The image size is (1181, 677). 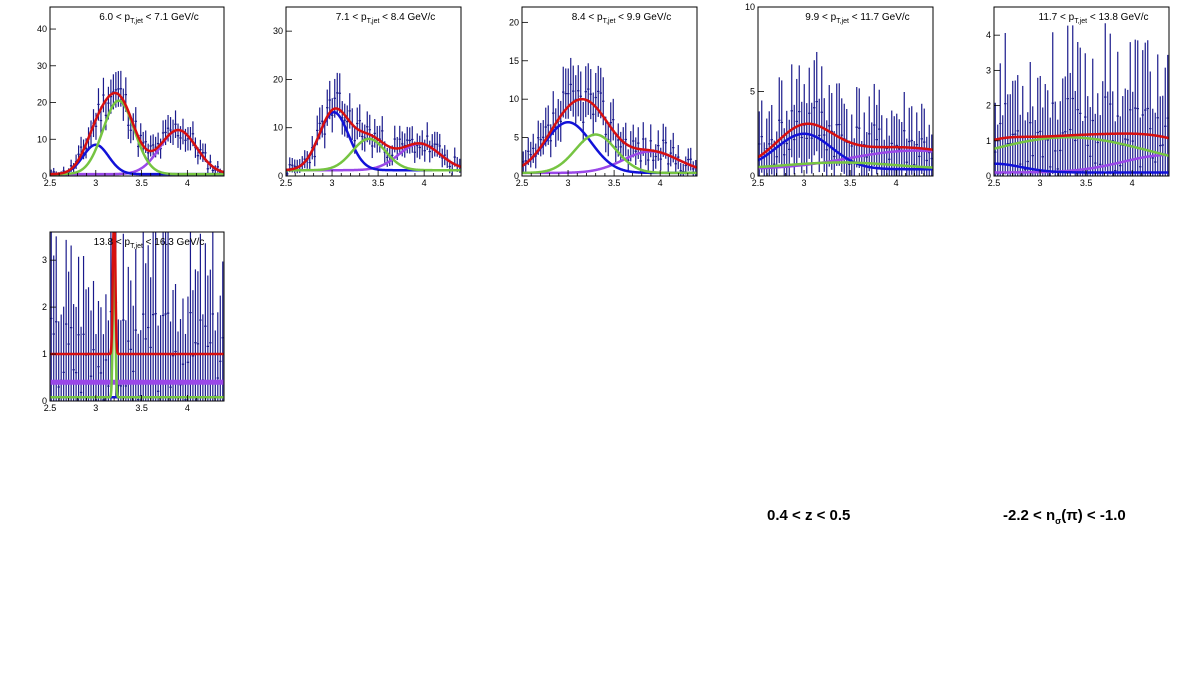 I want to click on panel-4: 2.5 3 3.5 4 0 5 10 9.9 < pT,jet < 11.7 GeV/c, so click(x=839, y=95).